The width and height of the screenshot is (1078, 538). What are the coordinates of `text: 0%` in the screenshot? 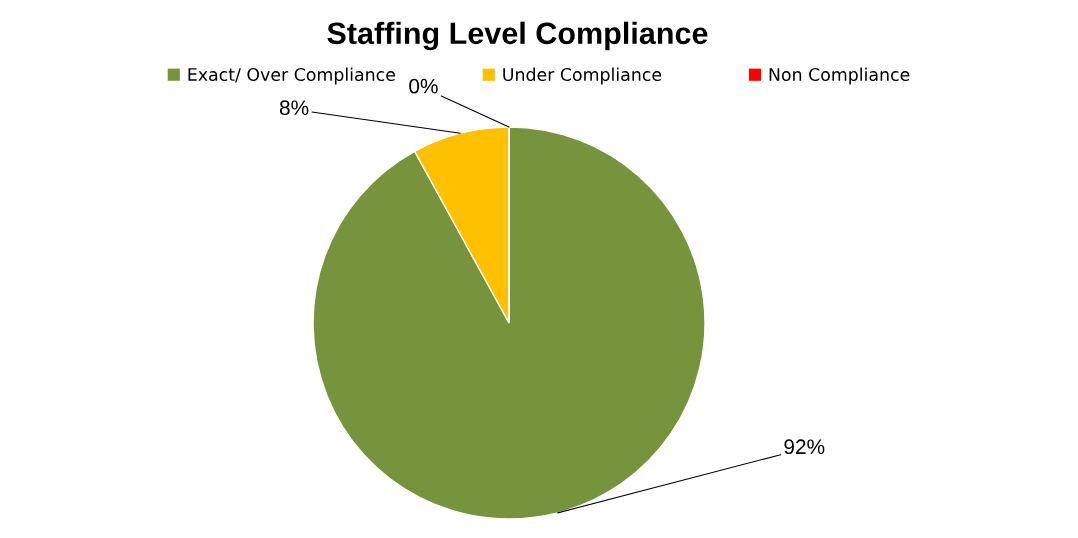 It's located at (423, 86).